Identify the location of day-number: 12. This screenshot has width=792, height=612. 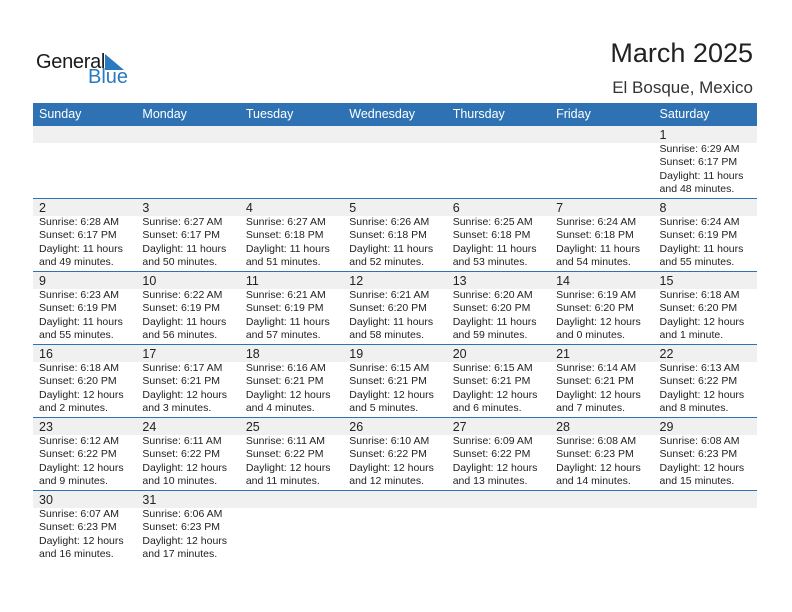
(356, 281).